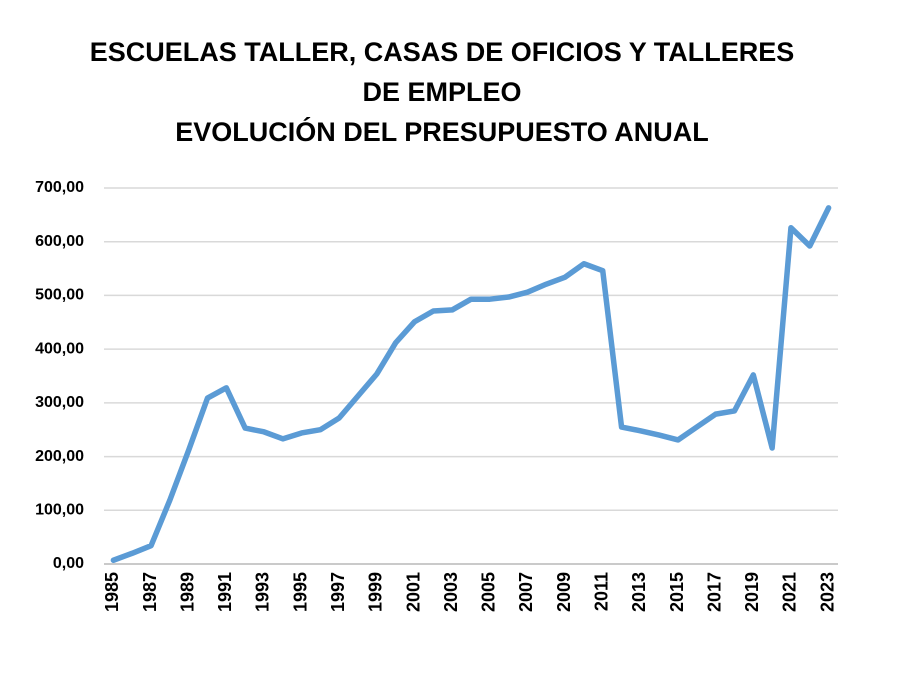  What do you see at coordinates (413, 592) in the screenshot?
I see `x-tick-label: 2001` at bounding box center [413, 592].